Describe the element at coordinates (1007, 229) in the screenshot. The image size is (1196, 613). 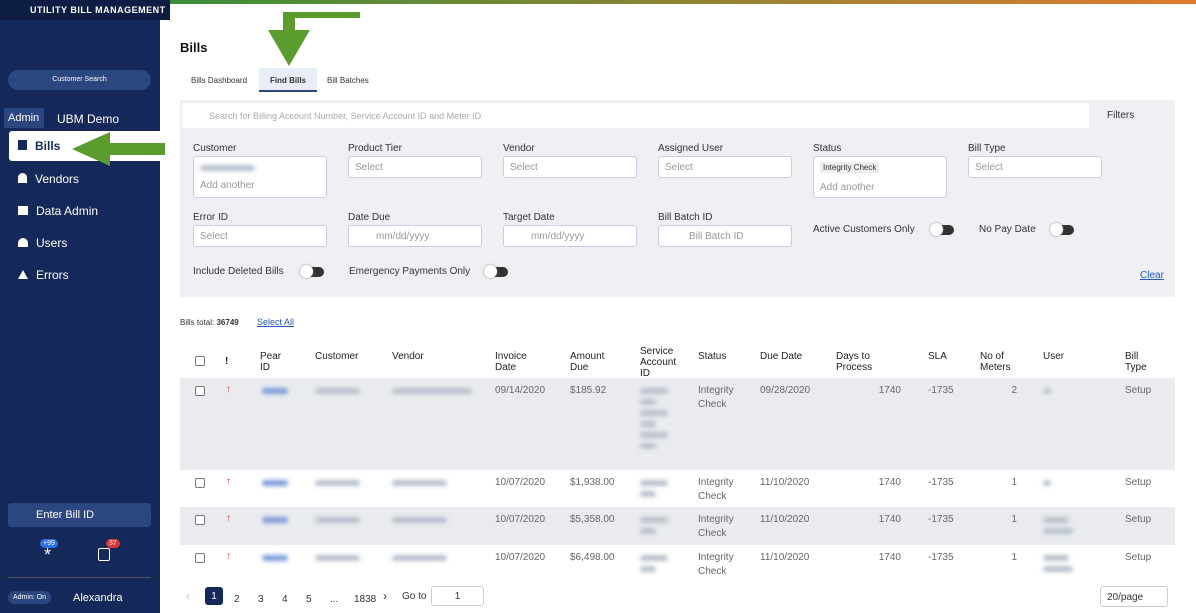
I see `toggle-label: No Pay Date` at that location.